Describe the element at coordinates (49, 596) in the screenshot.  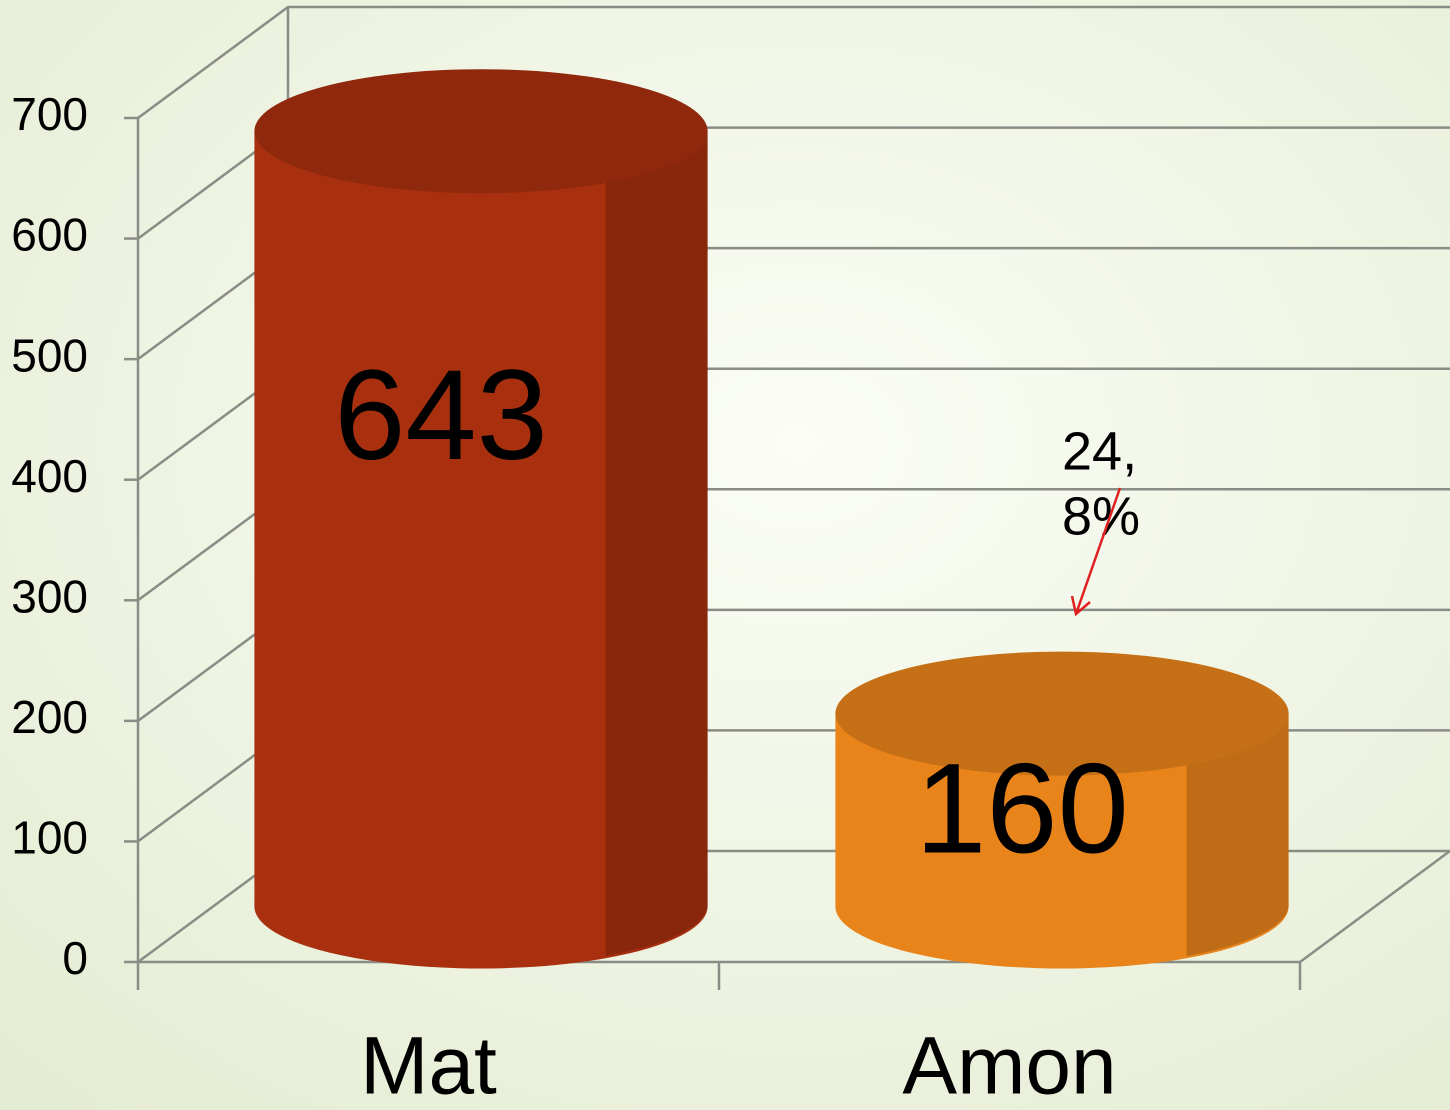
I see `y-tick-label: 300` at that location.